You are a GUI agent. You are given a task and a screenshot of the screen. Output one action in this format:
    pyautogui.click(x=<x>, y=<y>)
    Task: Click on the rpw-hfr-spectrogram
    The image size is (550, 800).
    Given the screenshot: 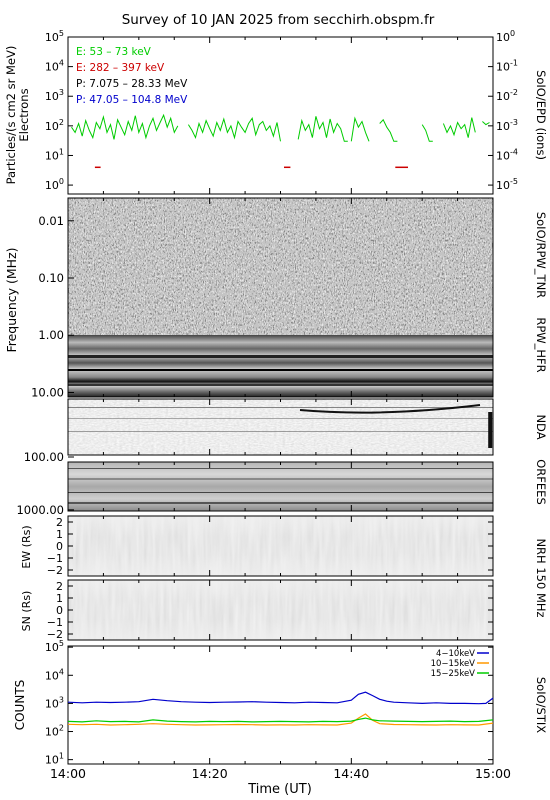 What is the action you would take?
    pyautogui.click(x=280, y=366)
    